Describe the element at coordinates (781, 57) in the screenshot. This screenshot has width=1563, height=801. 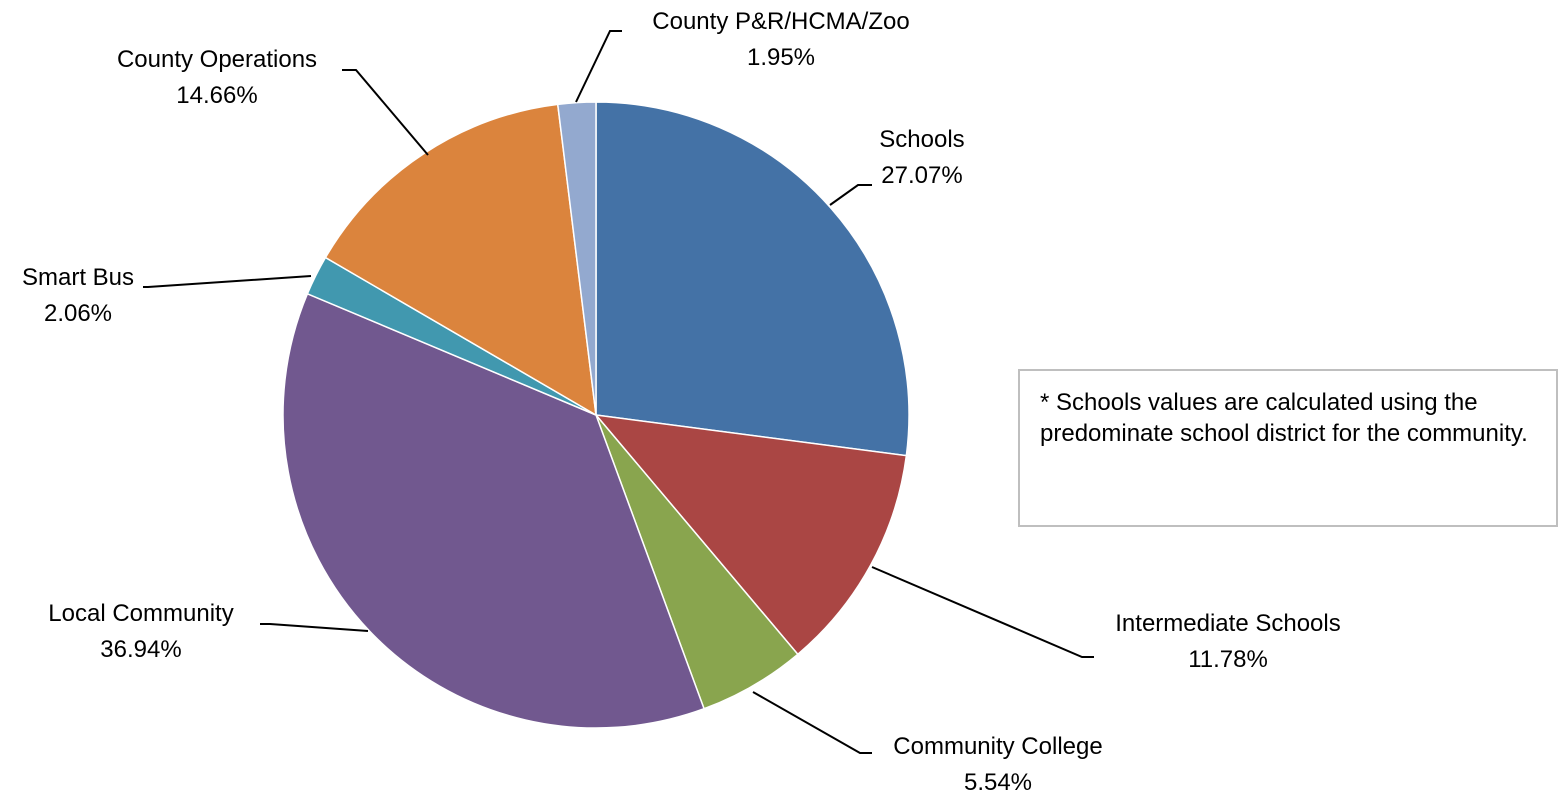
I see `slice-value-county-p-r-hcma-zoo: 1.95%` at that location.